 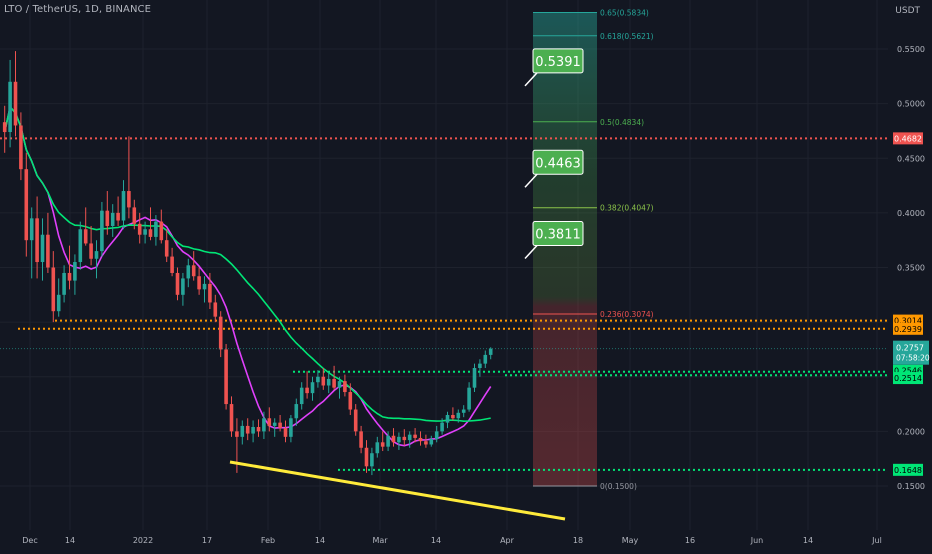 I want to click on price-tag: 0.2514, so click(x=908, y=378).